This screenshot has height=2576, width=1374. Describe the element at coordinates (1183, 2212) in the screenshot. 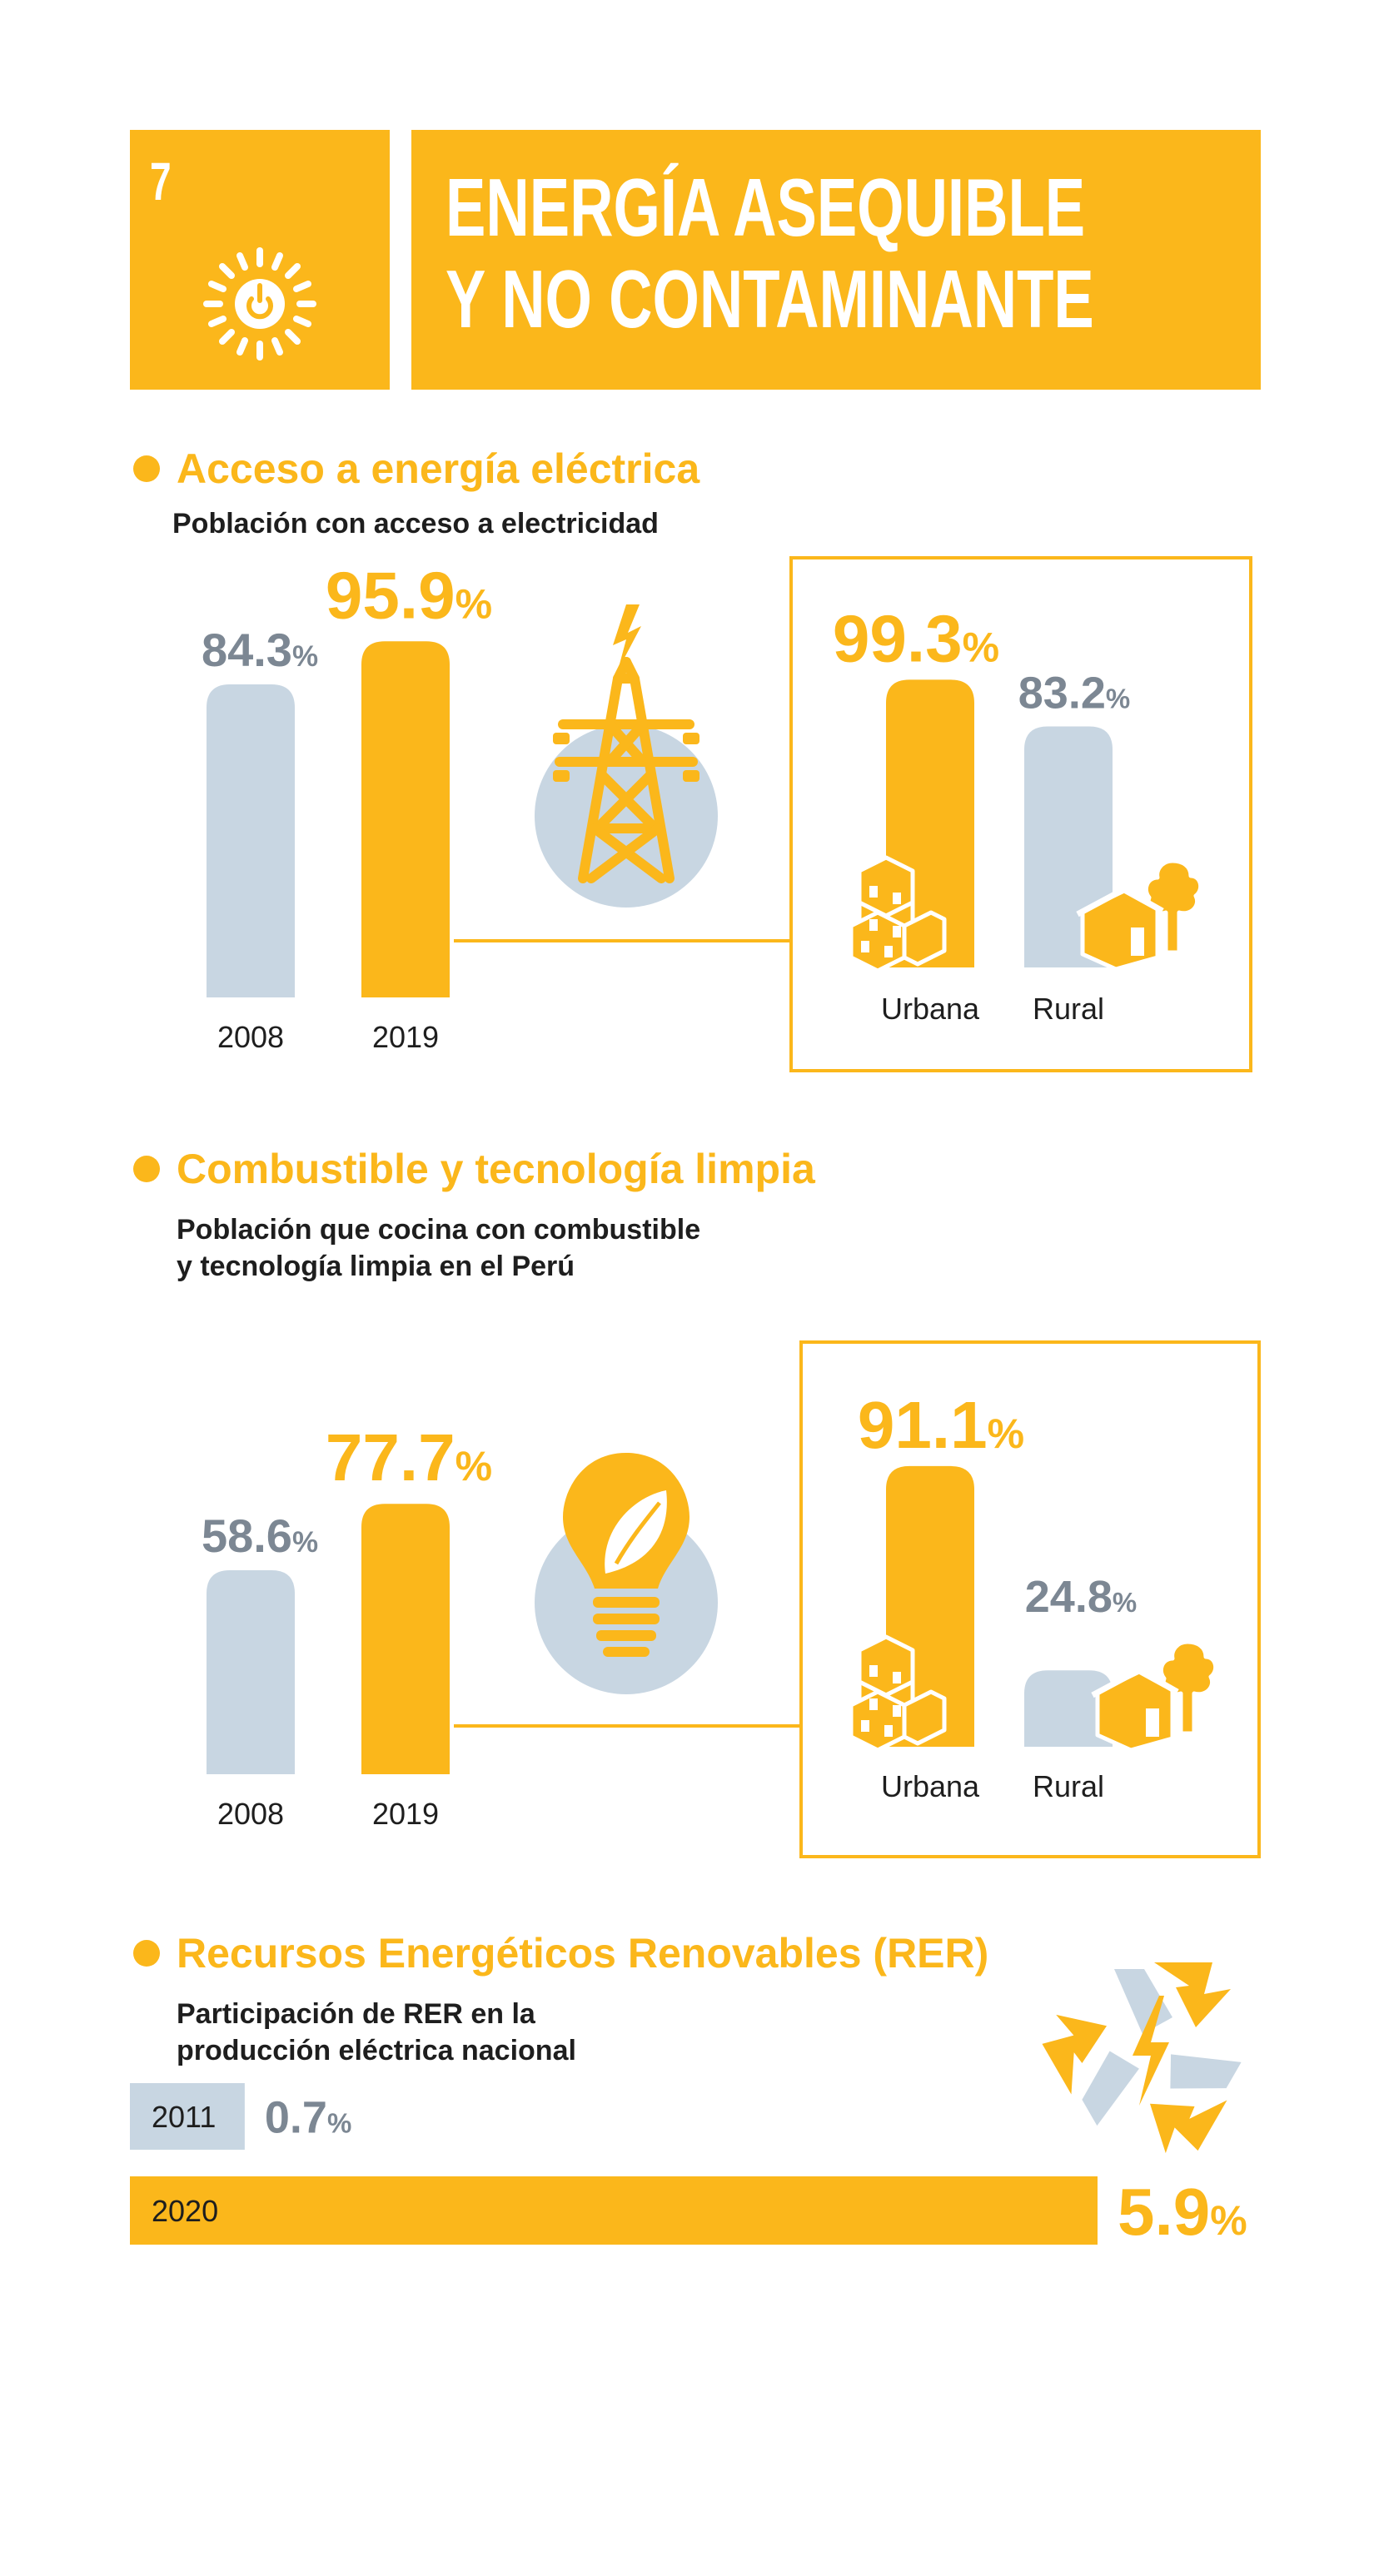

I see `value-label-2020: 5.9%` at that location.